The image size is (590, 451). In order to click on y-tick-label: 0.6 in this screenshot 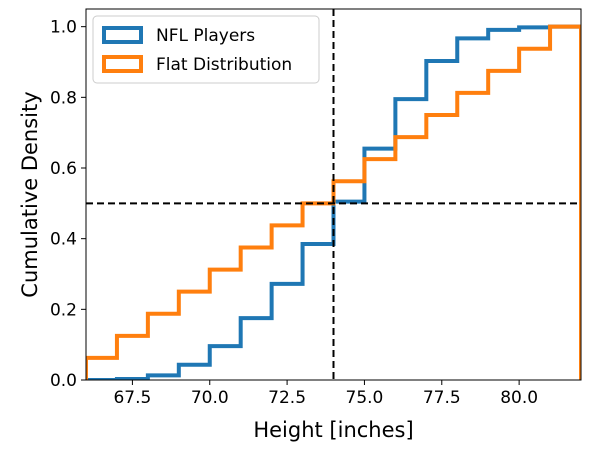, I will do `click(63, 169)`.